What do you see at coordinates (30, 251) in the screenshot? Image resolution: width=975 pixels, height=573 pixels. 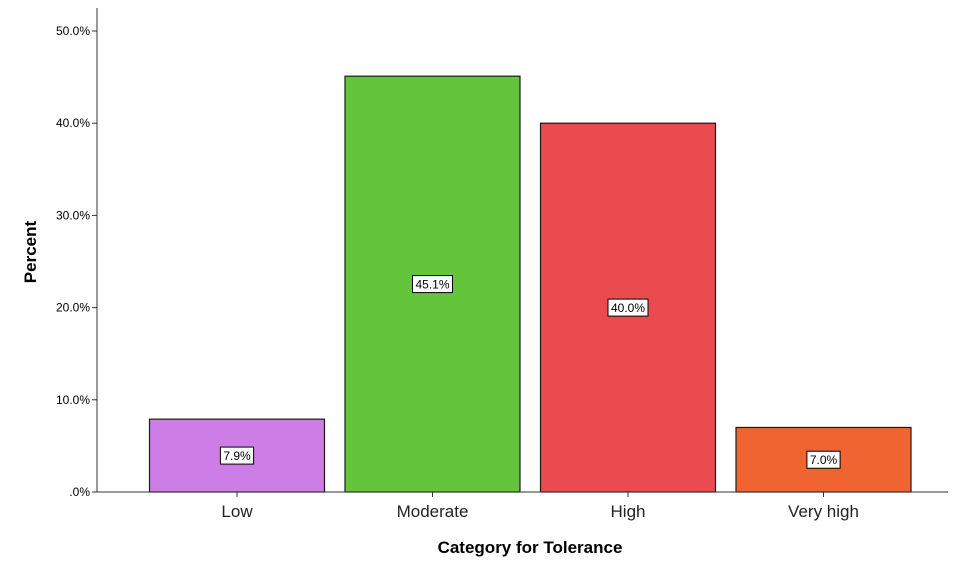 I see `y-axis-title: Percent` at bounding box center [30, 251].